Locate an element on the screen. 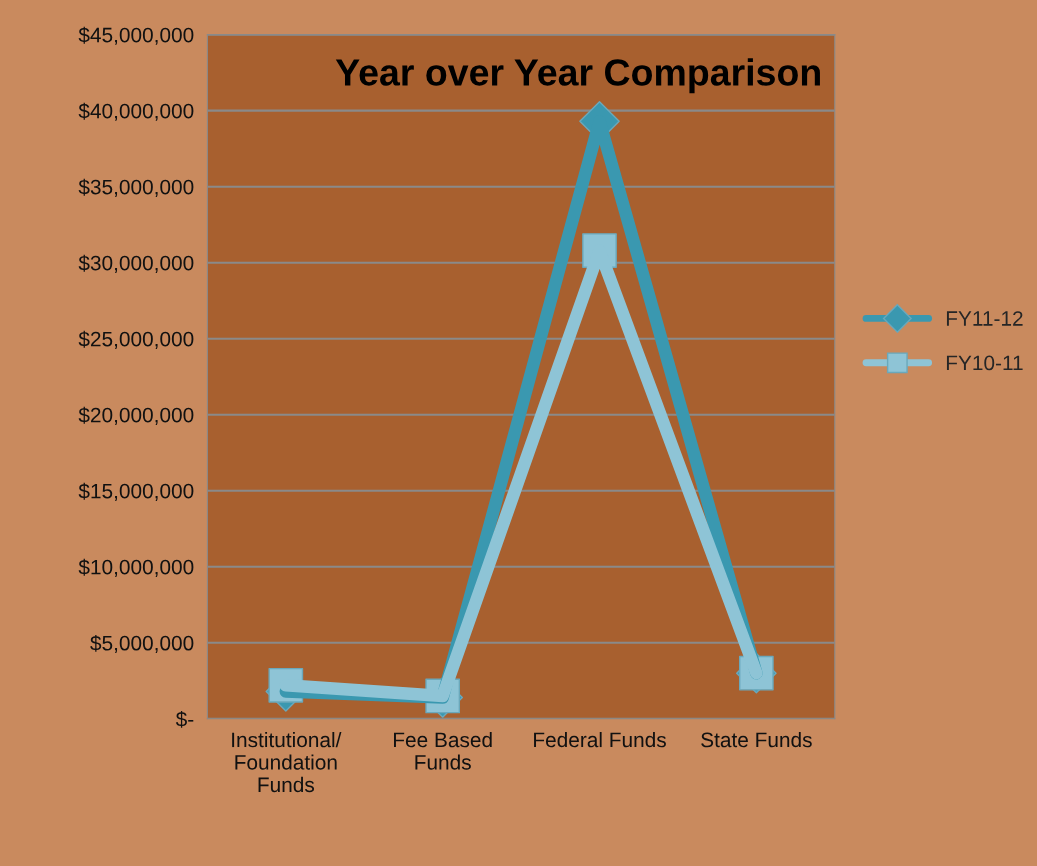 The width and height of the screenshot is (1037, 866). y-tick-label: $10,000,000 is located at coordinates (136, 567).